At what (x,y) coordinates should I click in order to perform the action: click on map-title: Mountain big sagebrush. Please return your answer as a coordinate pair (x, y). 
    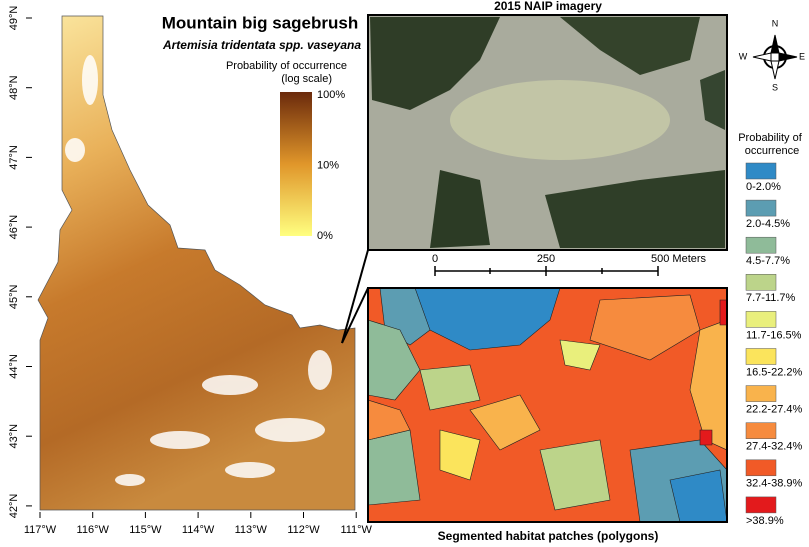
    Looking at the image, I should click on (260, 22).